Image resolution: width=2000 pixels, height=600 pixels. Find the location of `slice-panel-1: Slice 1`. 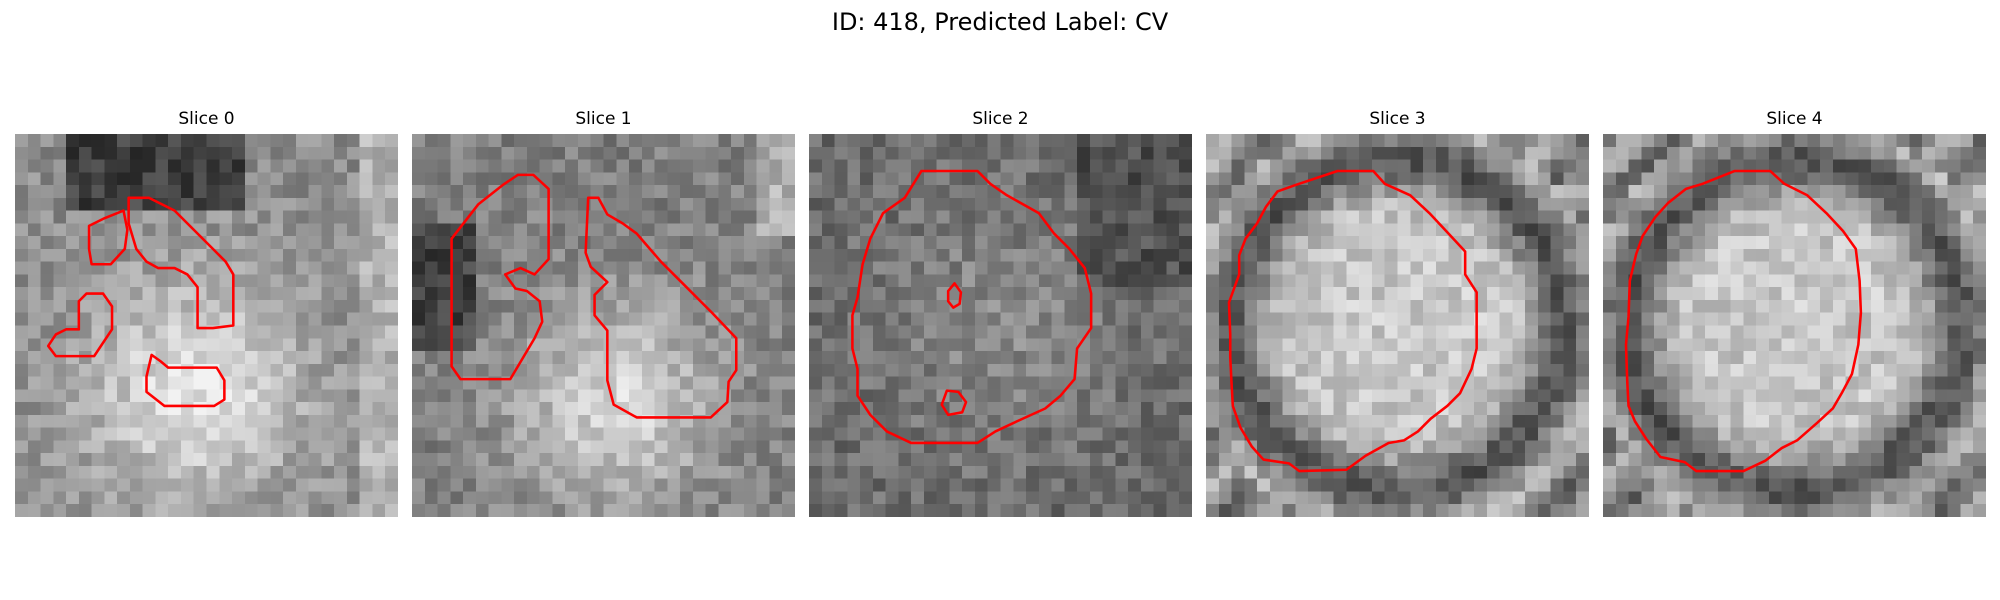

slice-panel-1: Slice 1 is located at coordinates (603, 312).